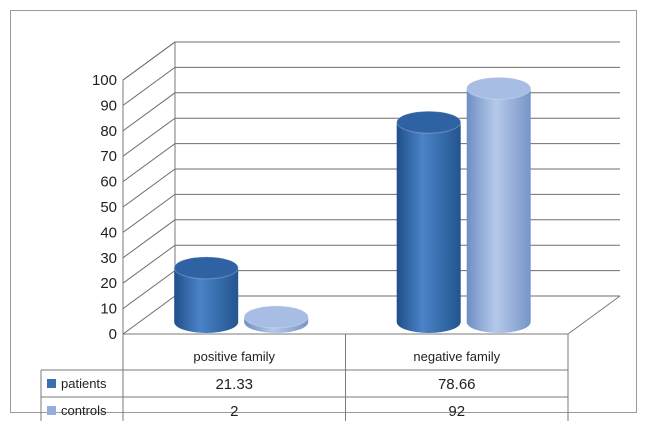 The width and height of the screenshot is (649, 426). Describe the element at coordinates (108, 232) in the screenshot. I see `y-tick-label: 40` at that location.